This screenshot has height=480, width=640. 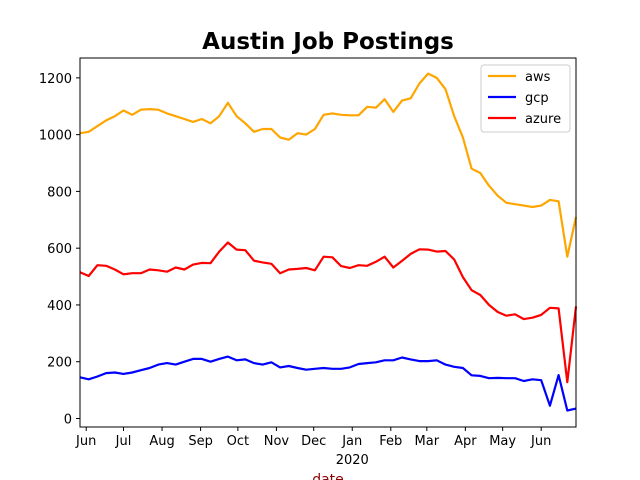 I want to click on x-axis-label: date, so click(x=328, y=476).